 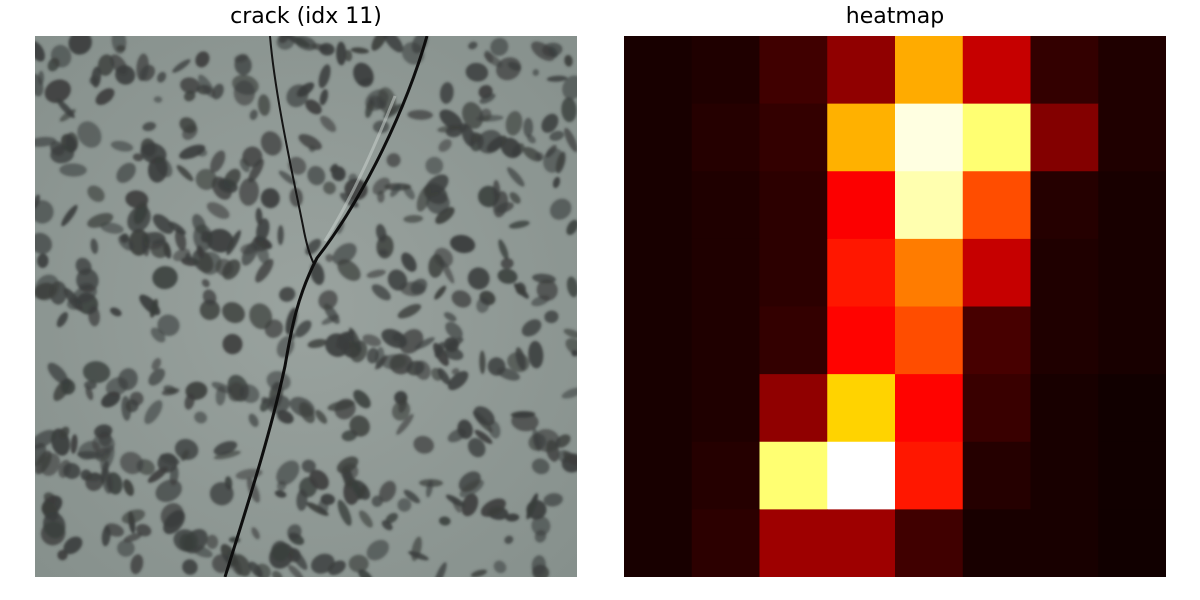 I want to click on heatmap-cell-r0-c2, so click(x=793, y=70).